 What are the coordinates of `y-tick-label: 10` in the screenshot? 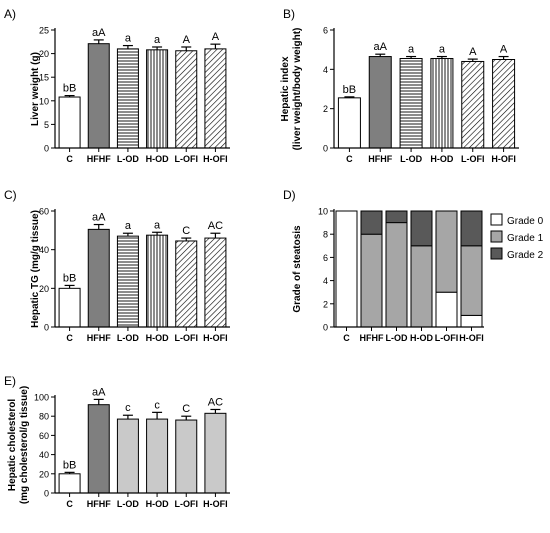 It's located at (44, 101).